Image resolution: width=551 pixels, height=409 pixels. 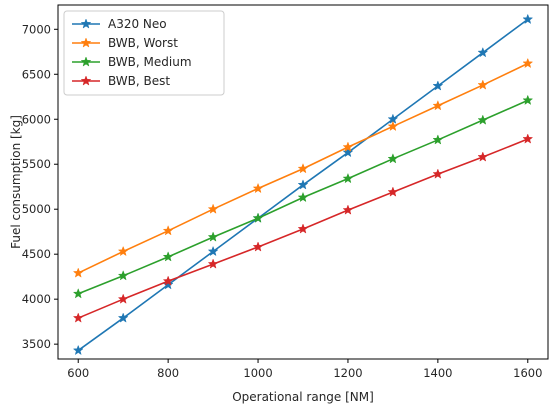 I want to click on y-axis-label: Fuel consumption [kg], so click(x=16, y=182).